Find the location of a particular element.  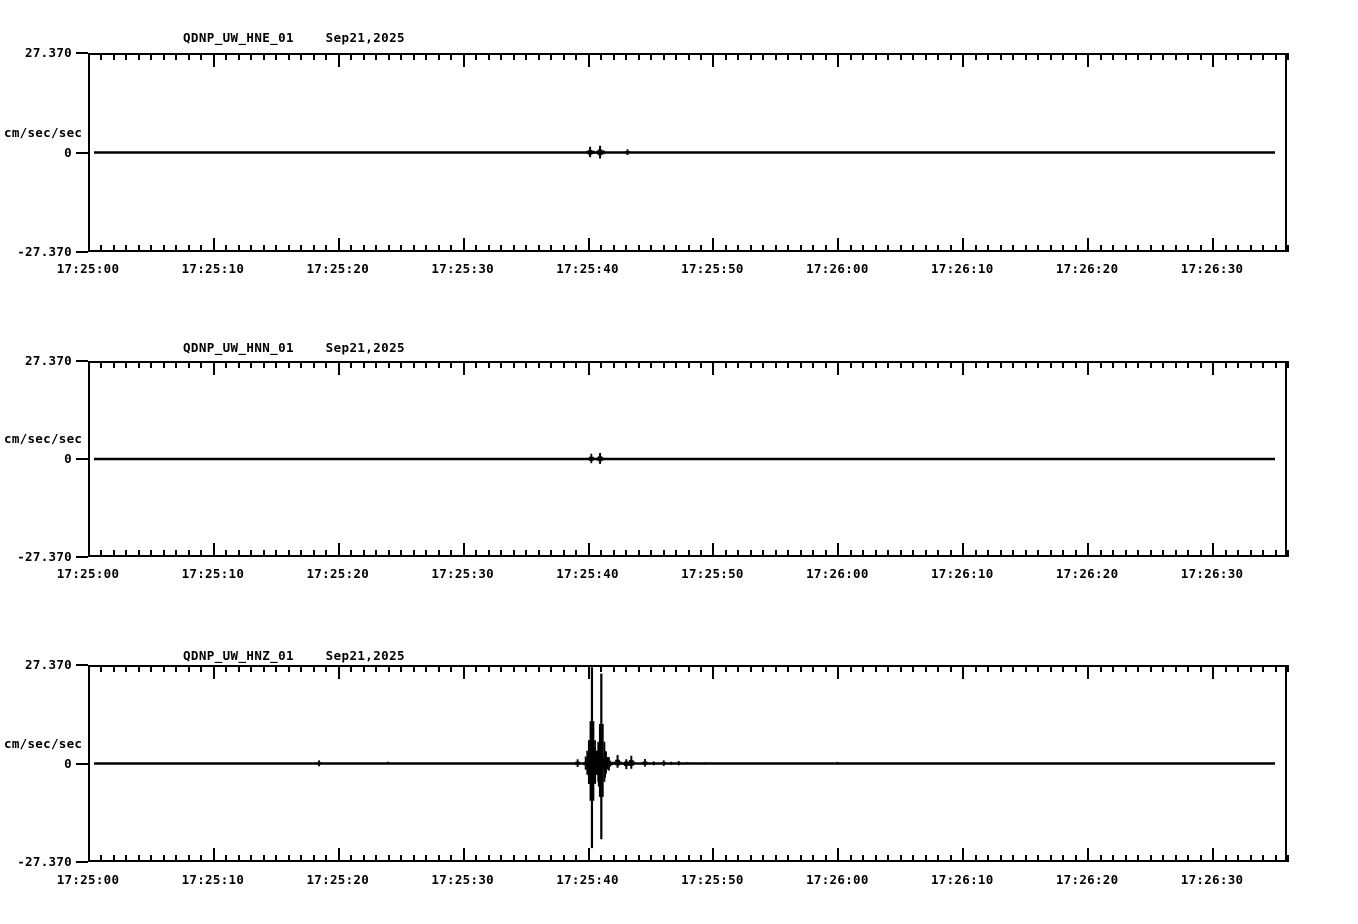

y-tick-label-hnz-0: 27.370 is located at coordinates (48, 664).